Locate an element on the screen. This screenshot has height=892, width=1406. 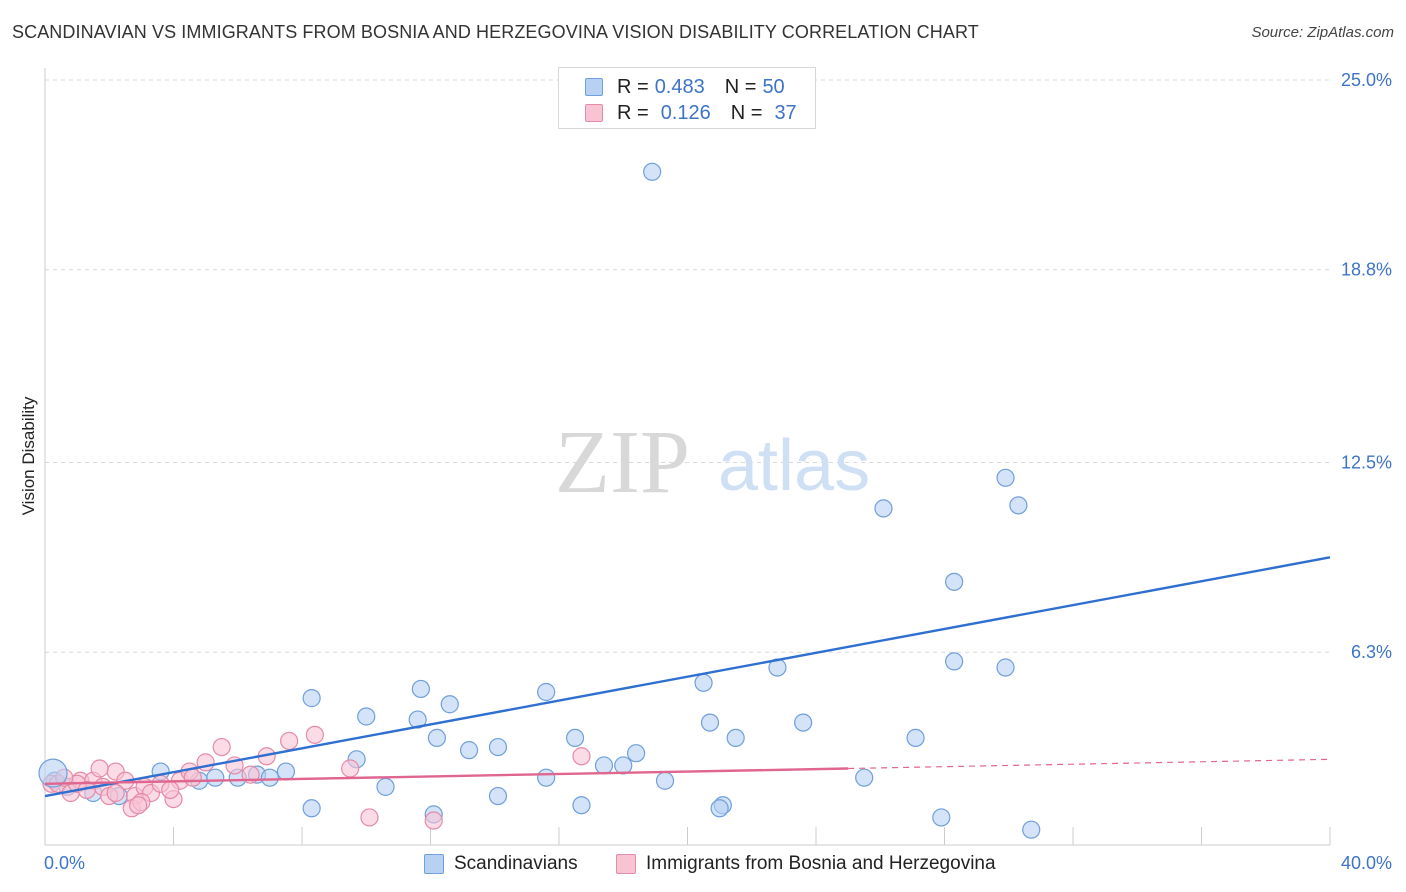
legend-row-bosnia: R = 0.126 N = 37 is located at coordinates (691, 113).